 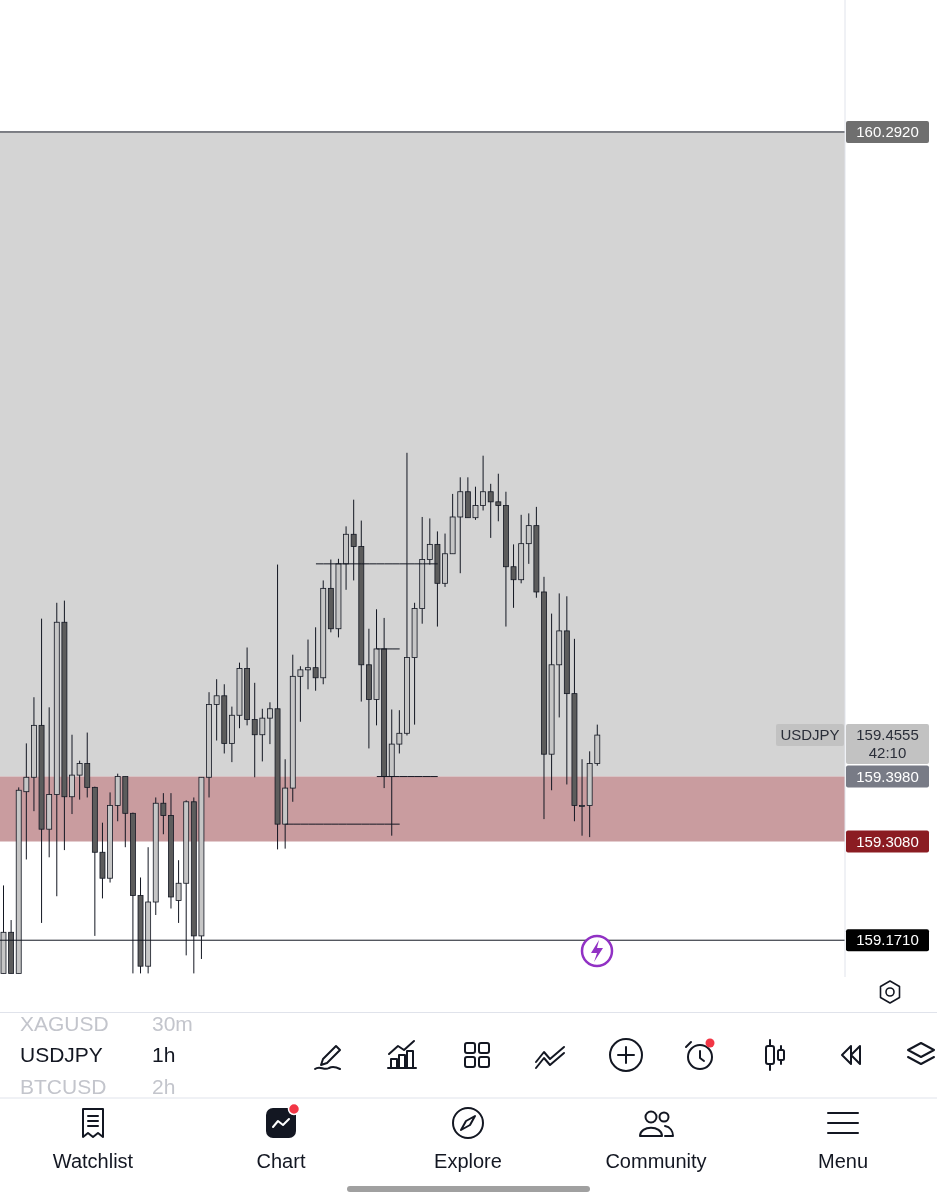 What do you see at coordinates (164, 1055) in the screenshot?
I see `text: 1h` at bounding box center [164, 1055].